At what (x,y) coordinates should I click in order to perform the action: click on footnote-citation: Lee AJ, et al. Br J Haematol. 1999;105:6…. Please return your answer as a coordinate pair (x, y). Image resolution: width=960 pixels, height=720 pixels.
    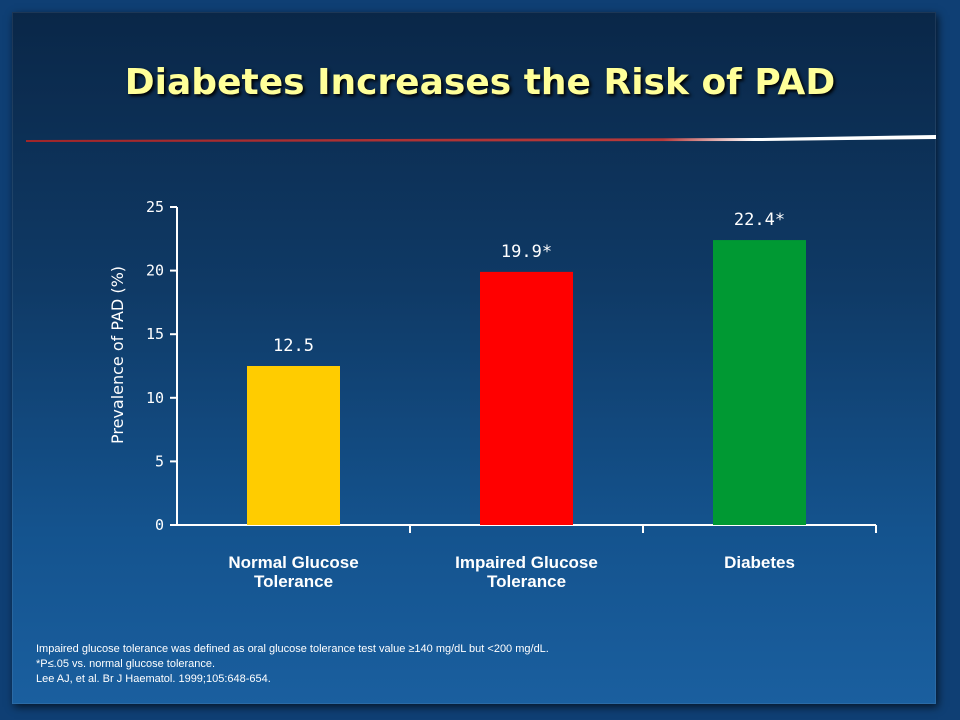
    Looking at the image, I should click on (153, 679).